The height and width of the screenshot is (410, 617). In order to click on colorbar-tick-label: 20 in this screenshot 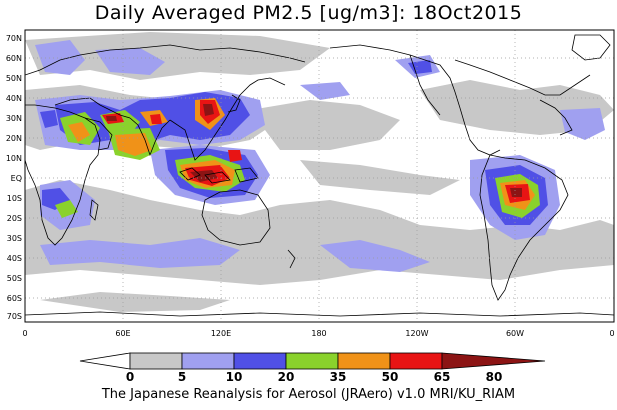, I will do `click(286, 377)`.